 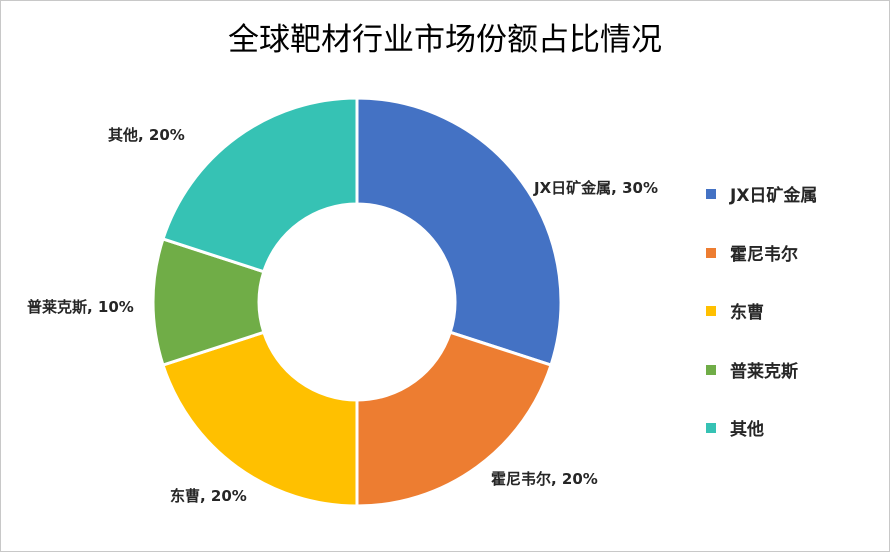 I want to click on legend-label-praxair: 普莱克斯, so click(x=764, y=371).